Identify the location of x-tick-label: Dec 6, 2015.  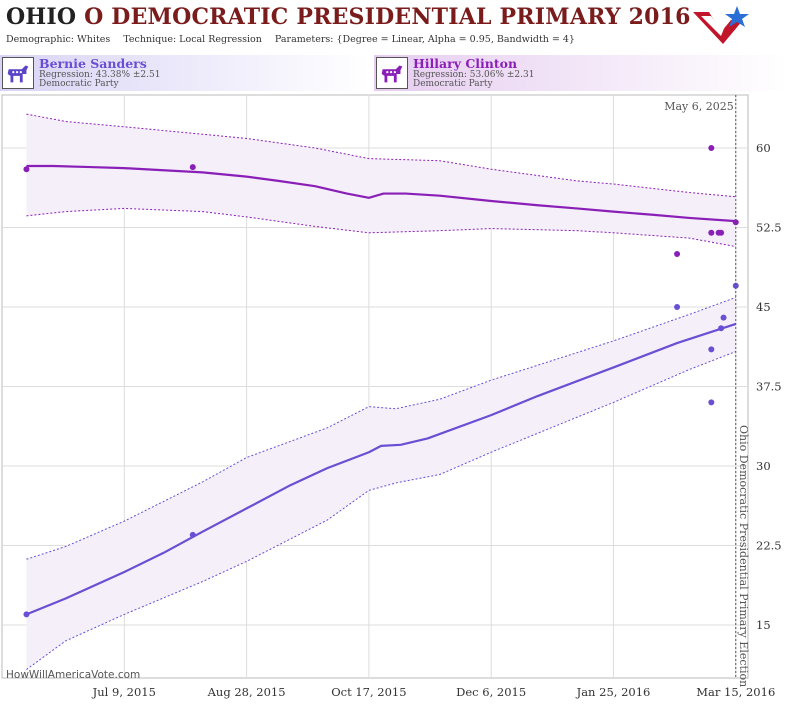
(491, 692).